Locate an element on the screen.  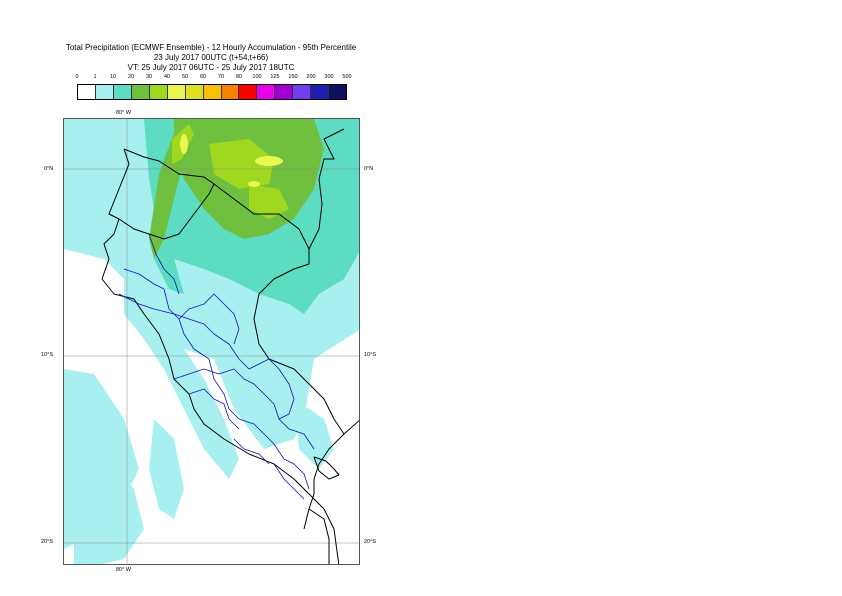
legend-tick-label: 40 is located at coordinates (167, 77).